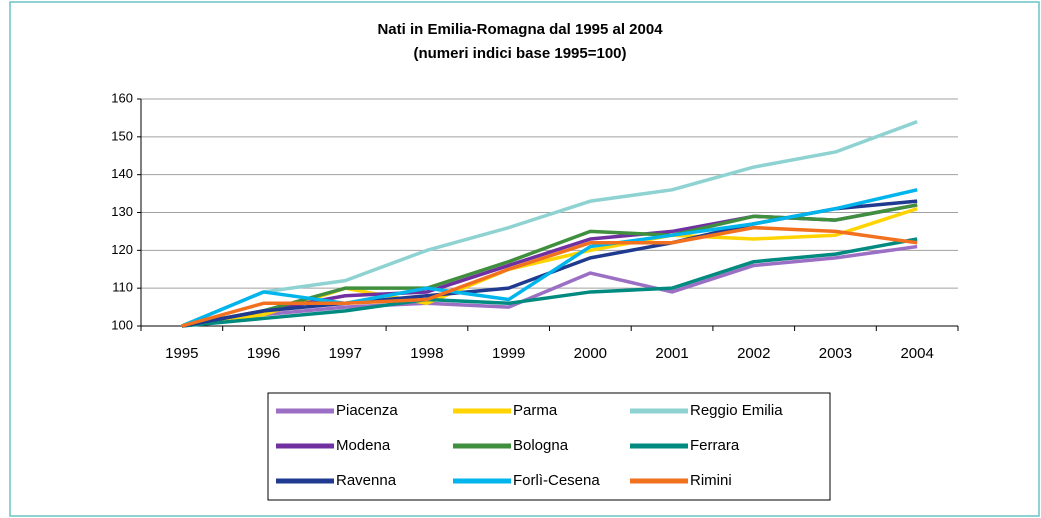 This screenshot has width=1041, height=518. I want to click on y-tick-label: 130, so click(122, 211).